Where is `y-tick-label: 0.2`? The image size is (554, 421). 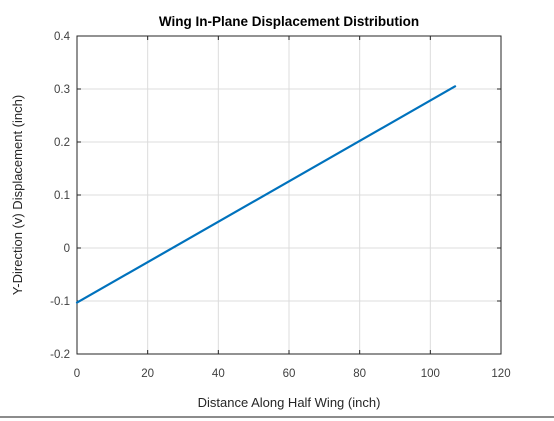
y-tick-label: 0.2 is located at coordinates (62, 143).